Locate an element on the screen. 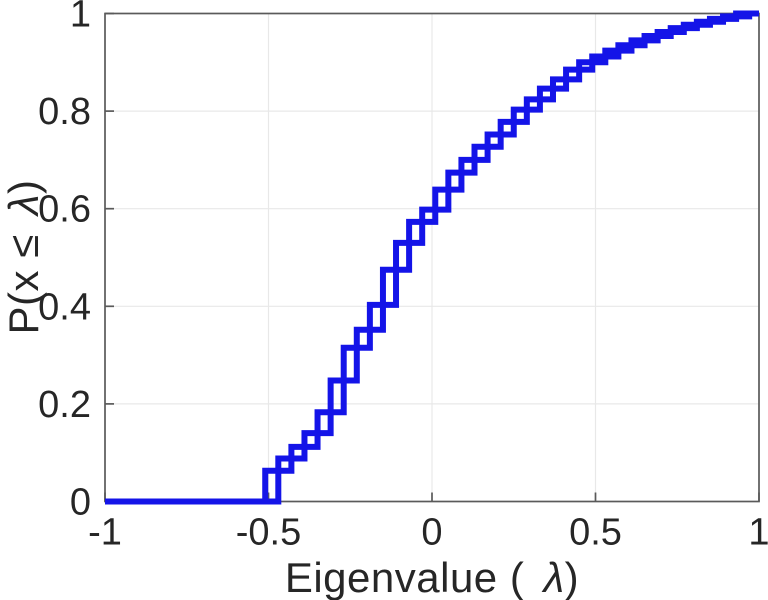 Image resolution: width=768 pixels, height=600 pixels. x-axis-label: Eigenvalue ( λ) is located at coordinates (432, 577).